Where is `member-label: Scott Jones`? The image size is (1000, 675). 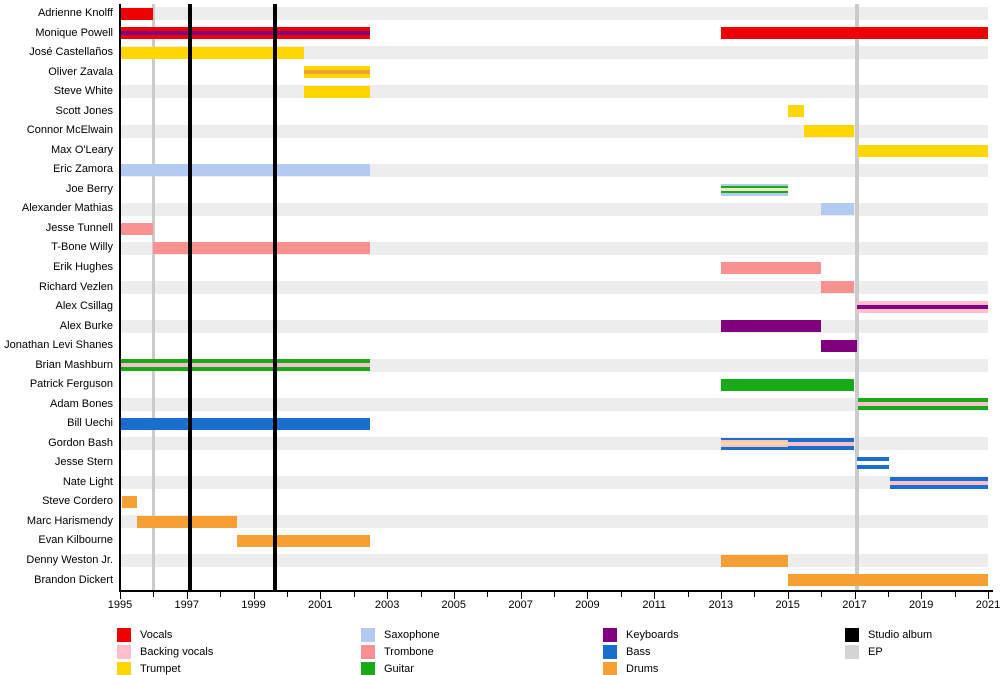 member-label: Scott Jones is located at coordinates (84, 110).